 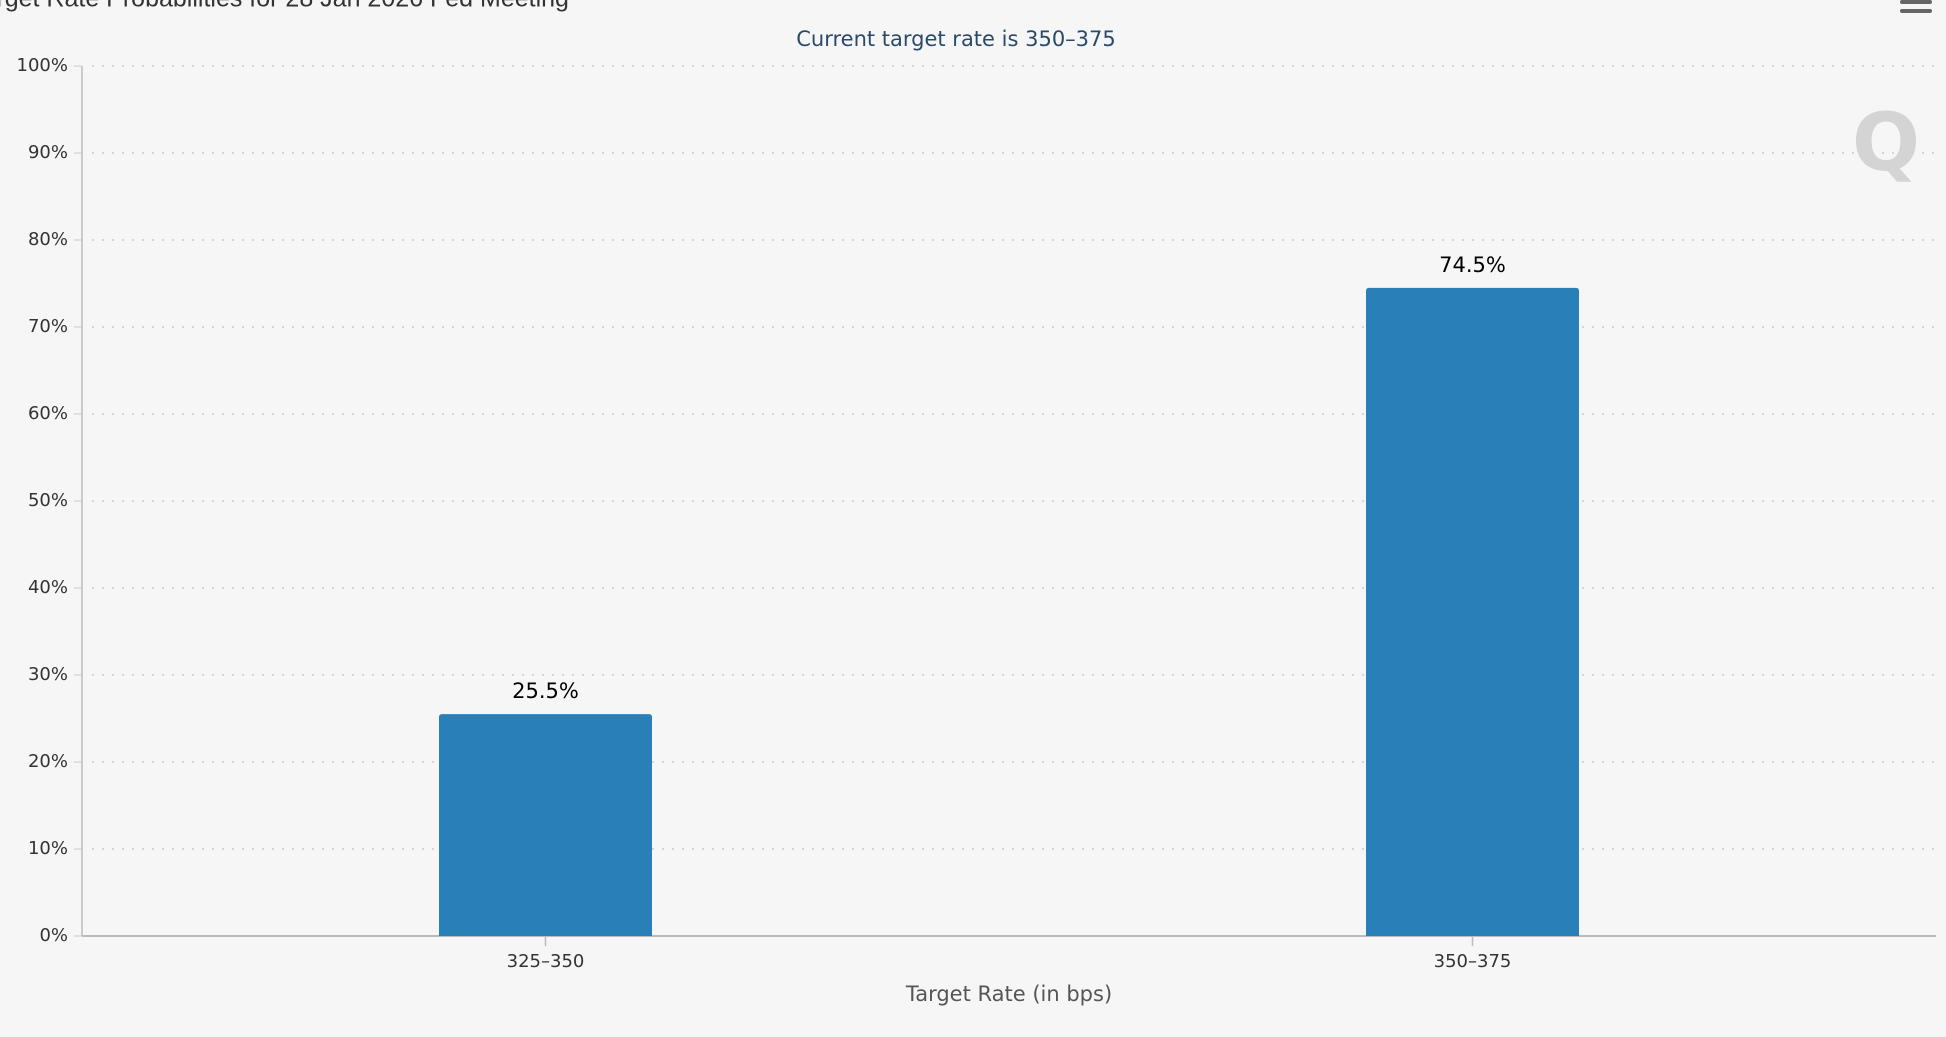 I want to click on y-tick-label: 70%, so click(x=48, y=326).